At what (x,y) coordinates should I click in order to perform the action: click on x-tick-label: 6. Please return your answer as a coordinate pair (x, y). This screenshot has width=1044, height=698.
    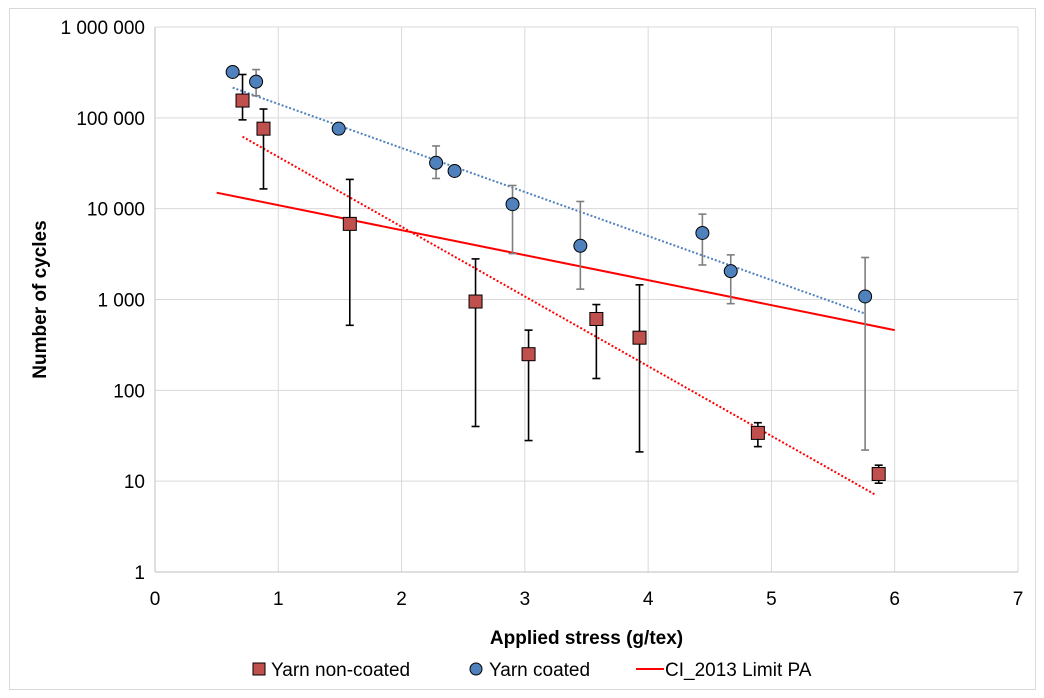
    Looking at the image, I should click on (894, 599).